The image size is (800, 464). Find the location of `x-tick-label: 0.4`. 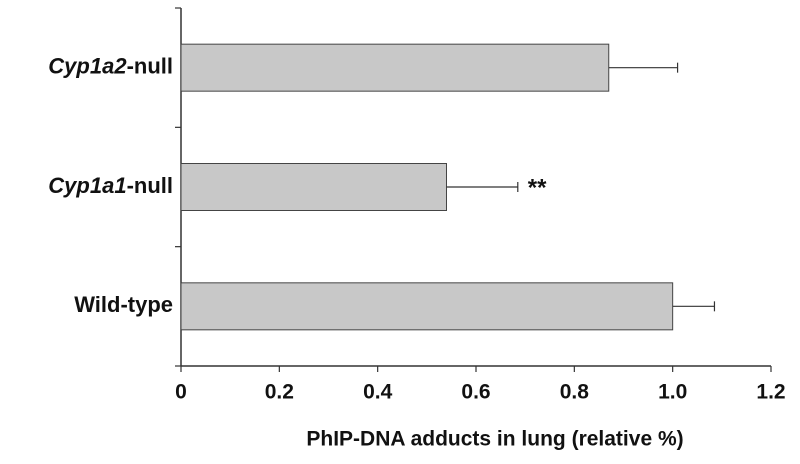

x-tick-label: 0.4 is located at coordinates (378, 392).